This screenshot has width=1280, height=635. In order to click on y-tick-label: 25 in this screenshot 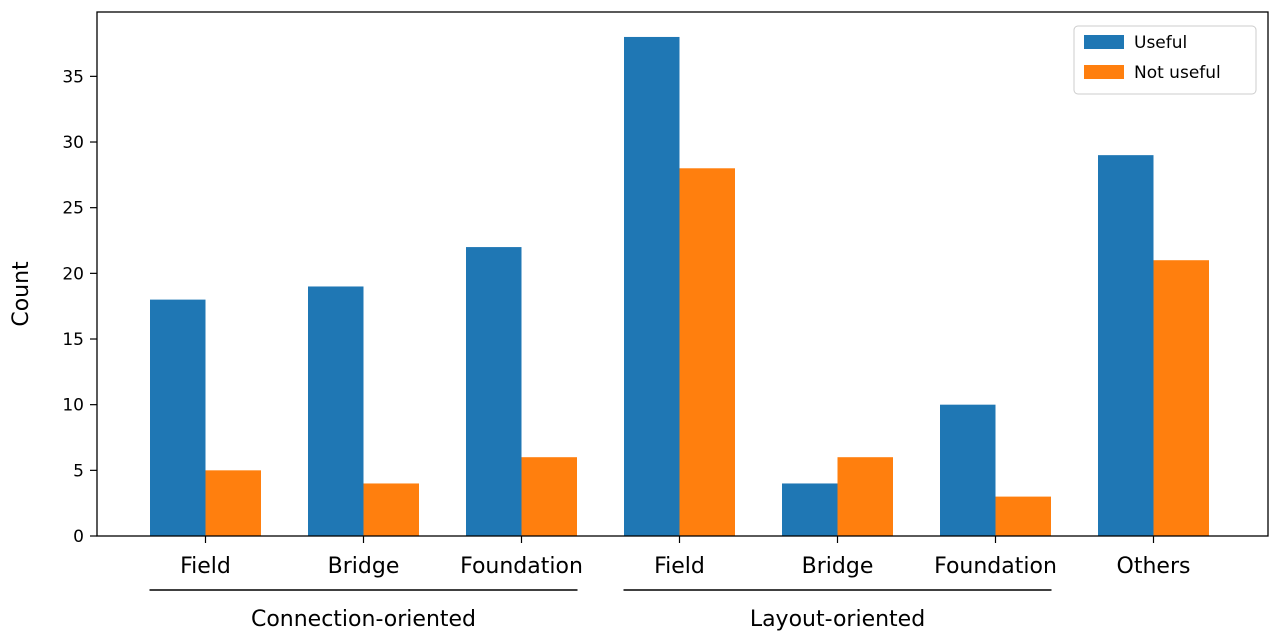, I will do `click(73, 209)`.